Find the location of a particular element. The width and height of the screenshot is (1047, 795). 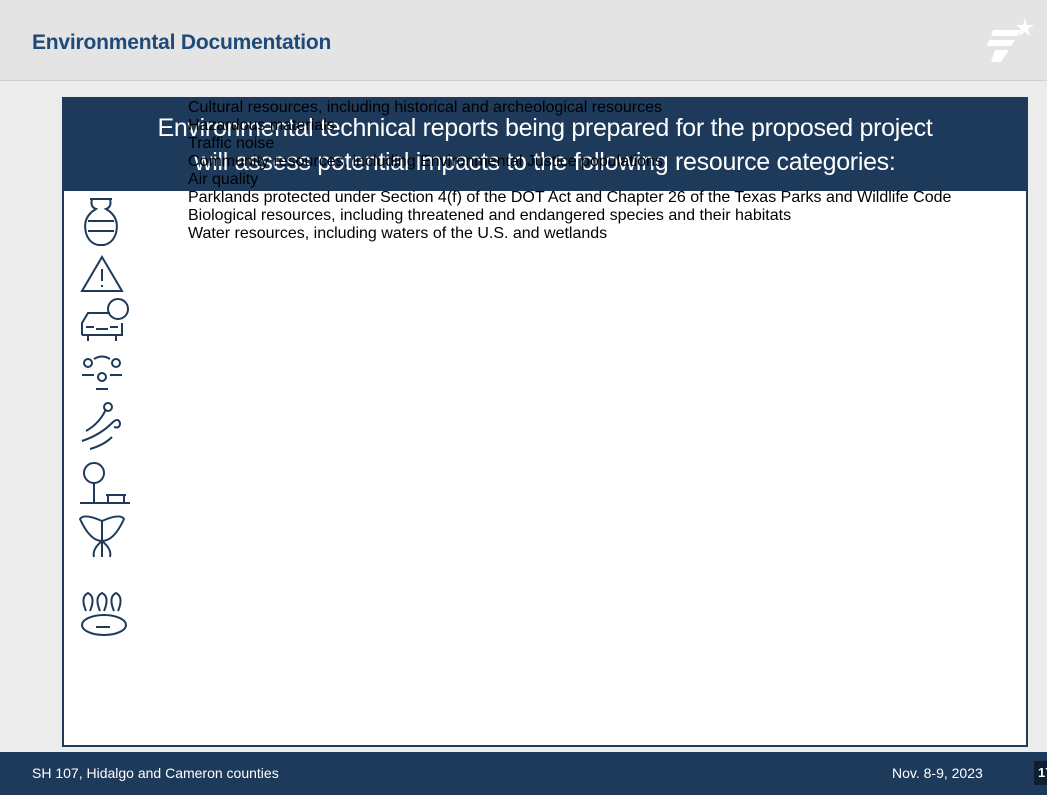

community-icon is located at coordinates (102, 372).